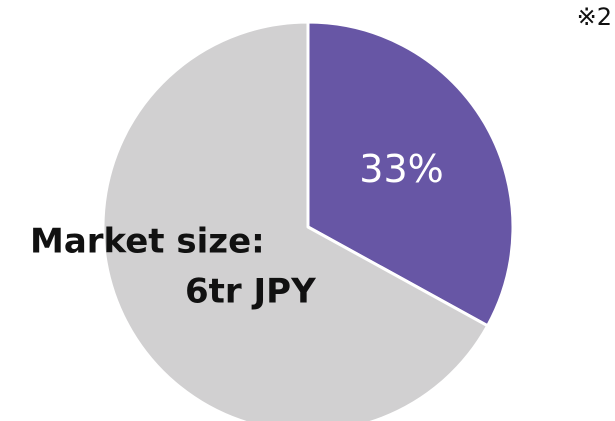  What do you see at coordinates (147, 242) in the screenshot?
I see `annotation: Market size:` at bounding box center [147, 242].